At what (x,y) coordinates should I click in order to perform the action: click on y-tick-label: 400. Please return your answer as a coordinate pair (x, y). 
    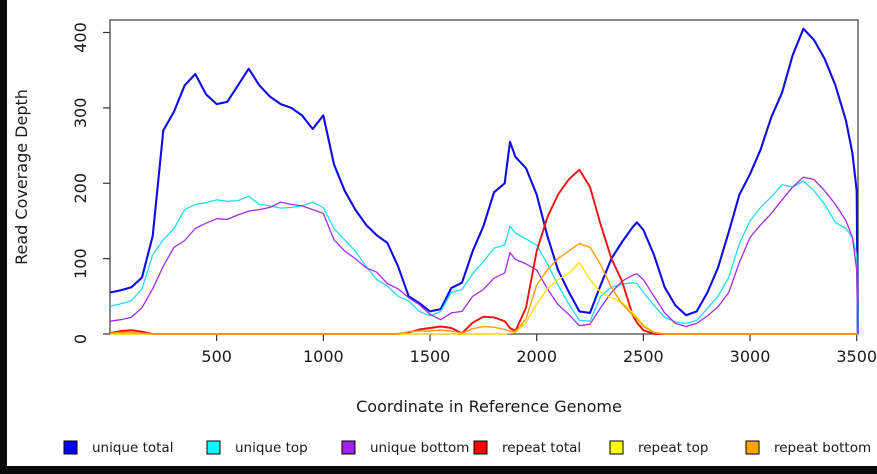
    Looking at the image, I should click on (80, 37).